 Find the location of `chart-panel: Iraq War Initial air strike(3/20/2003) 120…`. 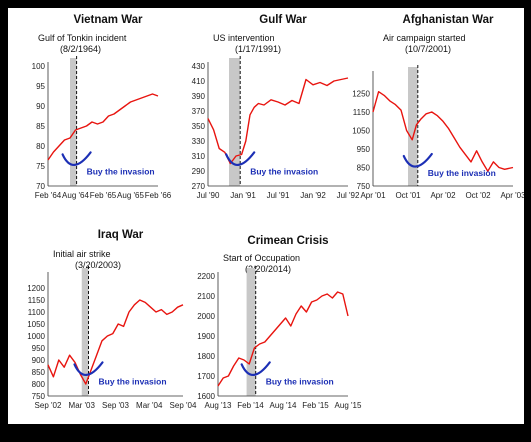

chart-panel: Iraq War Initial air strike(3/20/2003) 120… is located at coordinates (112, 319).